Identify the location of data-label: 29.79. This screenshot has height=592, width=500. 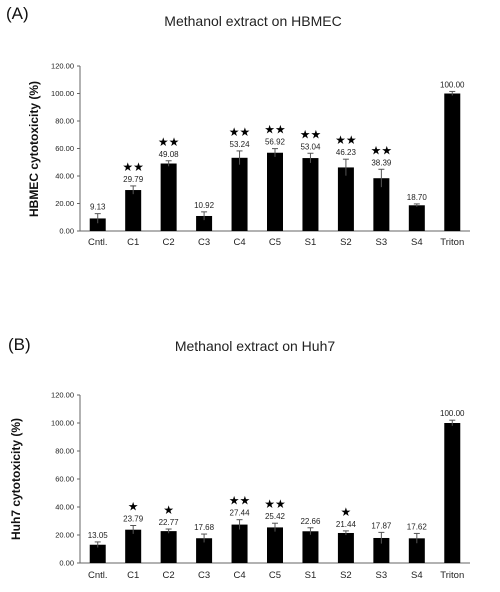
(133, 179).